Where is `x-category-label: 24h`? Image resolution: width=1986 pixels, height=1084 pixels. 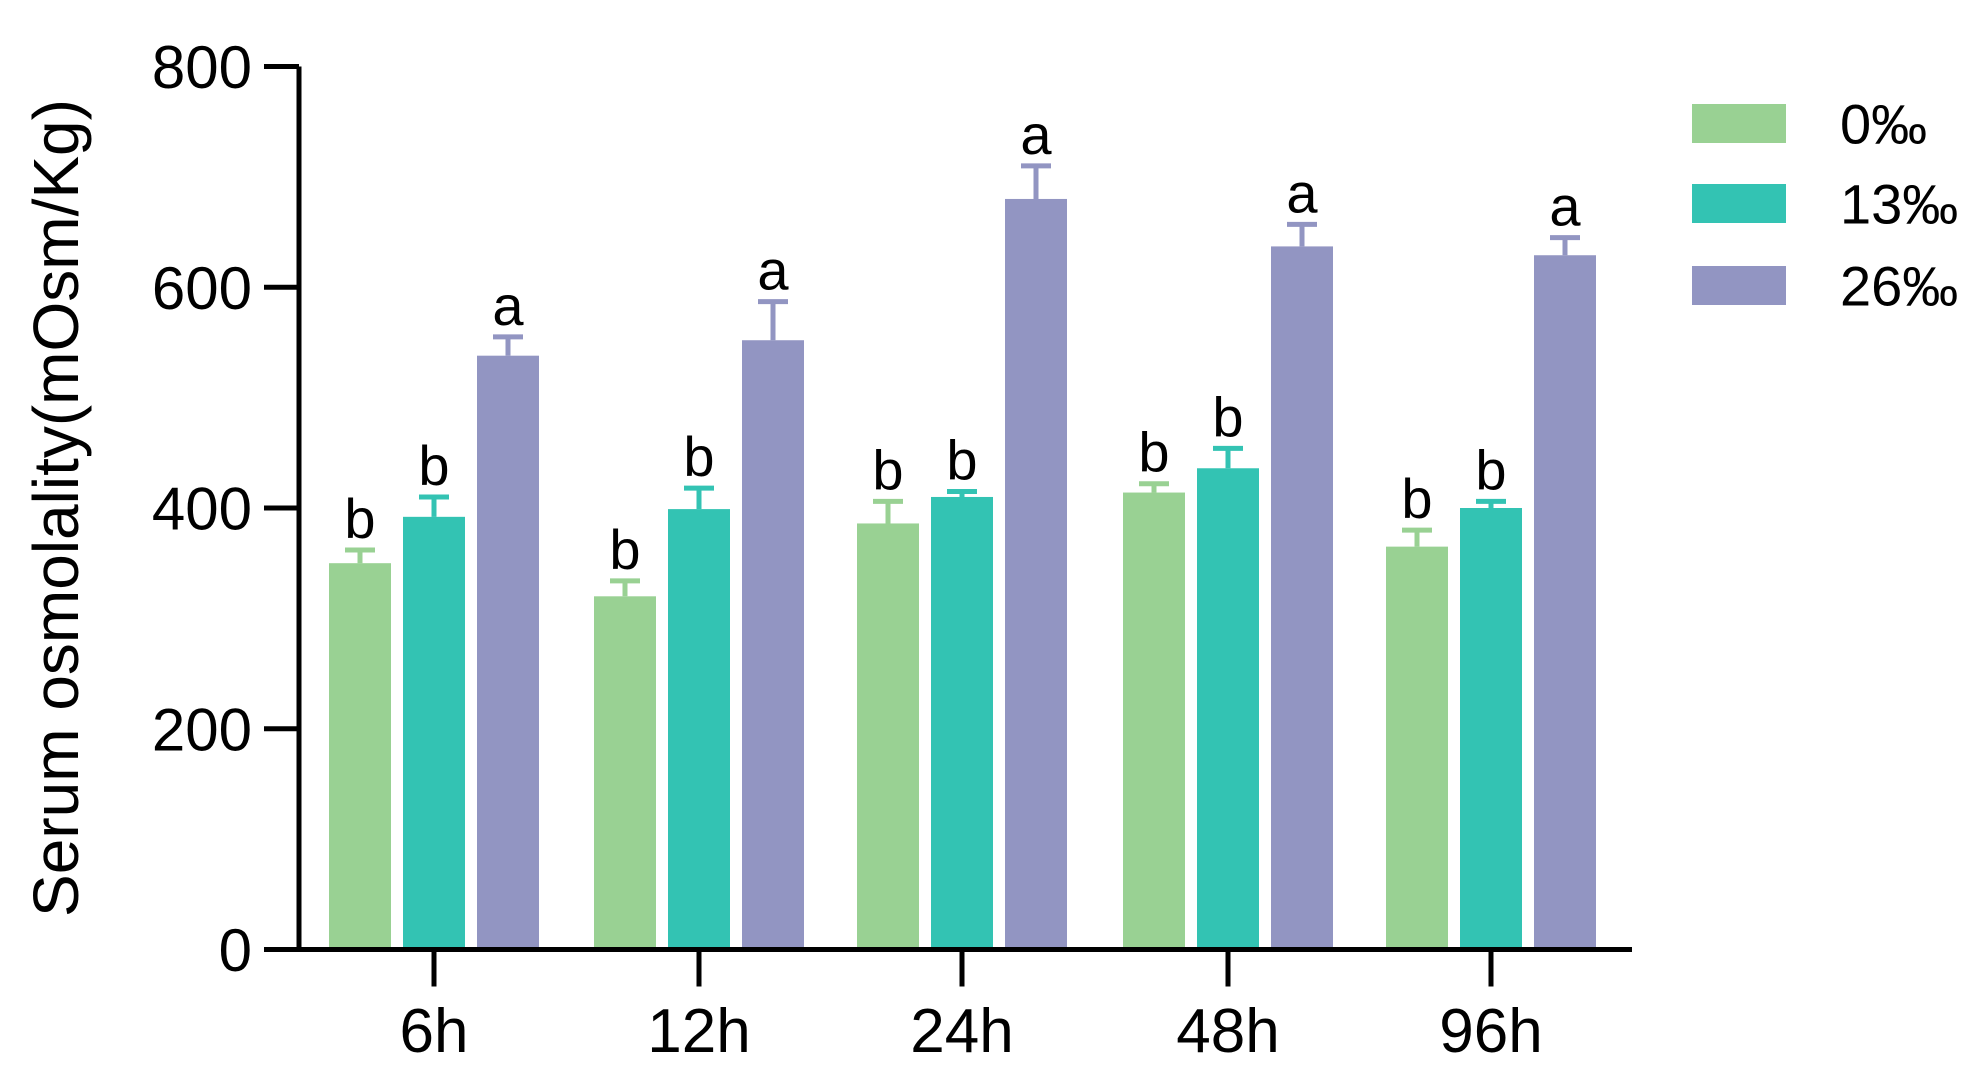 x-category-label: 24h is located at coordinates (961, 1031).